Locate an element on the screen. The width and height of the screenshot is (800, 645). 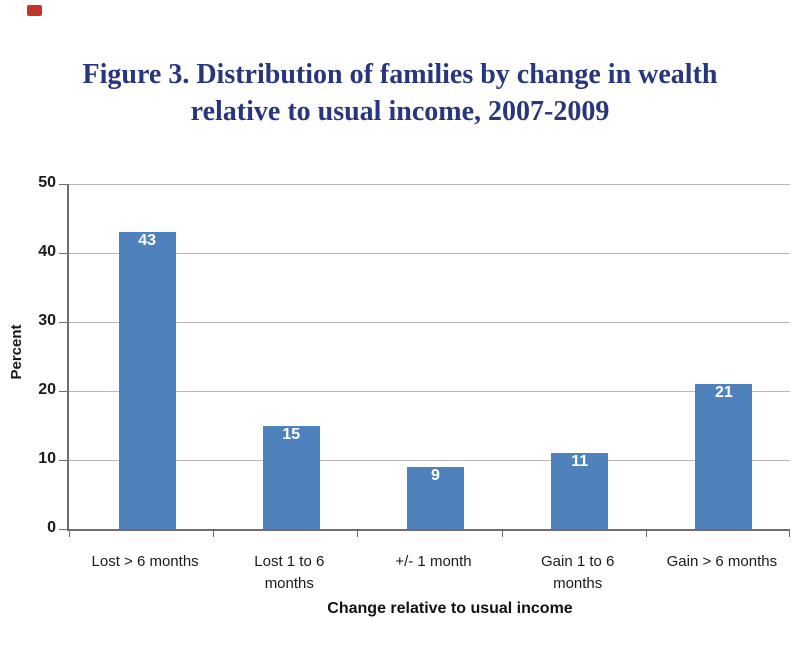
x-tick-label: Lost 1 to 6 months is located at coordinates (289, 573).